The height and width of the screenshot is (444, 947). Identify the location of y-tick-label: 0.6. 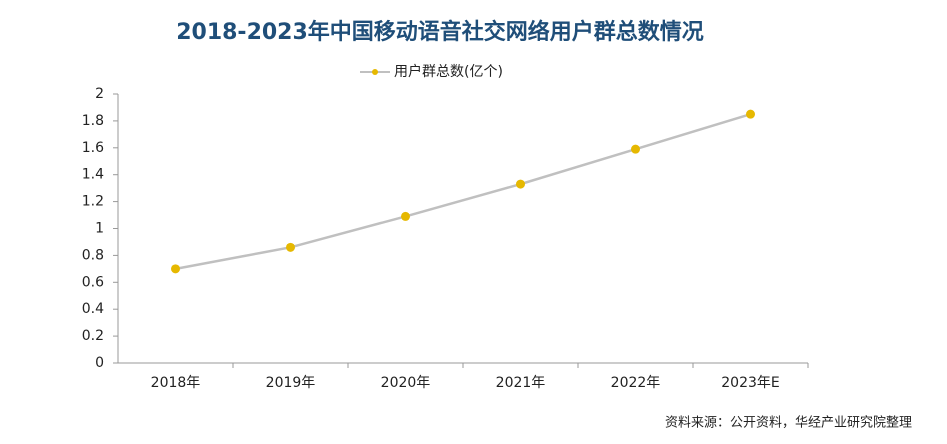
(93, 282).